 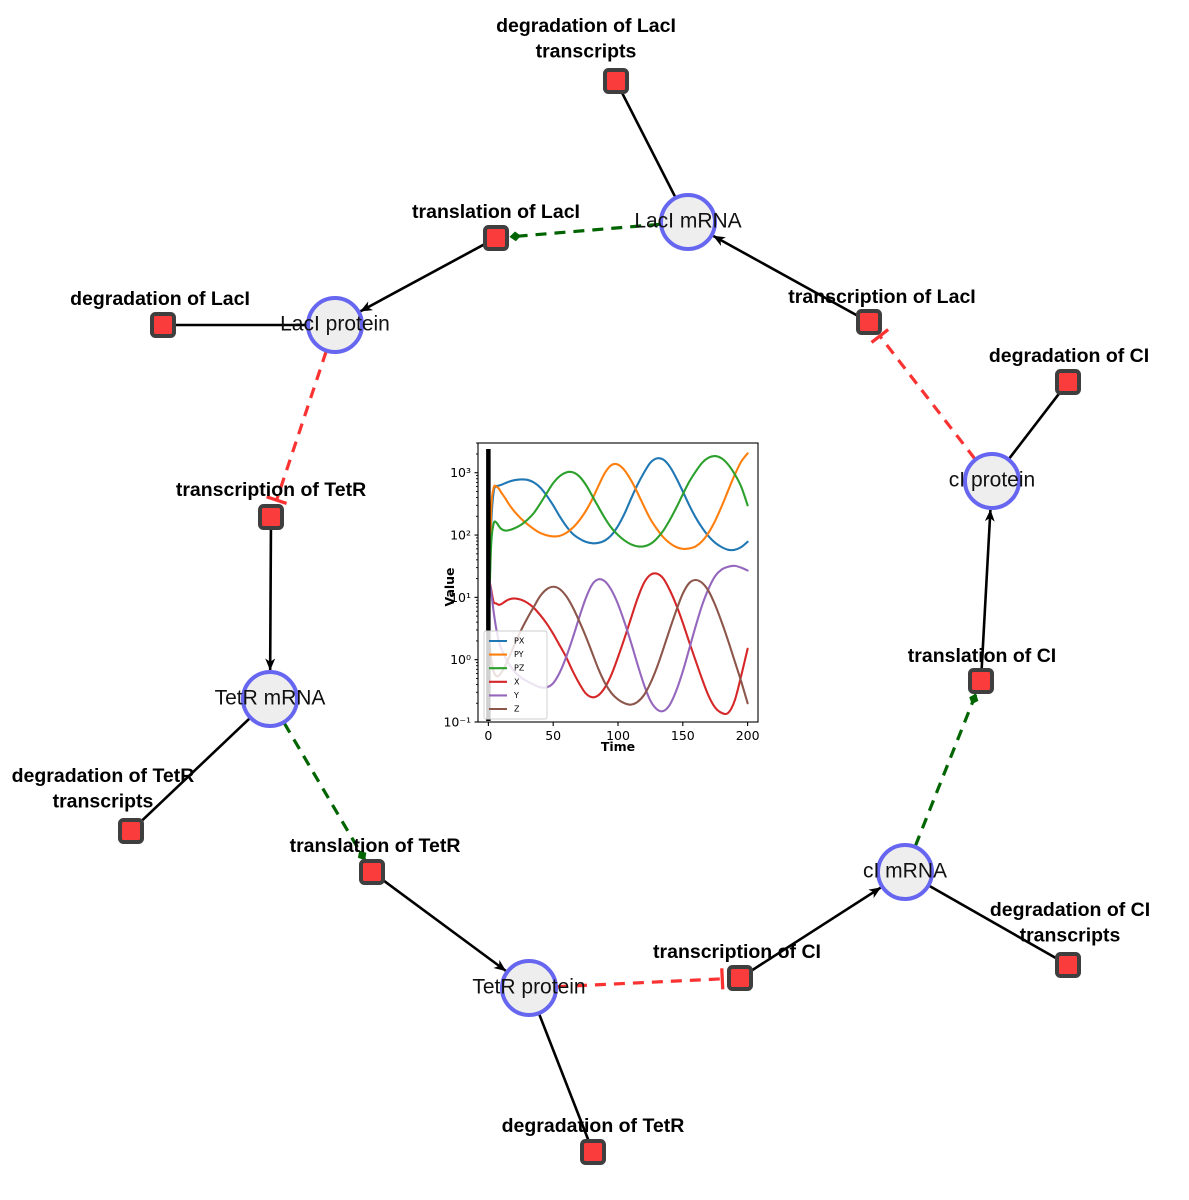 I want to click on legend-label-X: X, so click(x=517, y=681).